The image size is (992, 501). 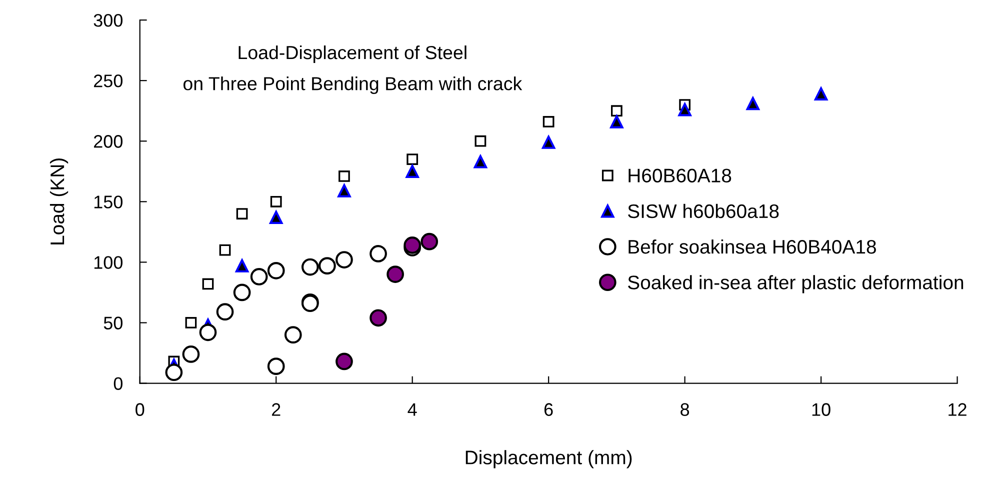 I want to click on x-axis-title: Displacement (mm), so click(x=549, y=459).